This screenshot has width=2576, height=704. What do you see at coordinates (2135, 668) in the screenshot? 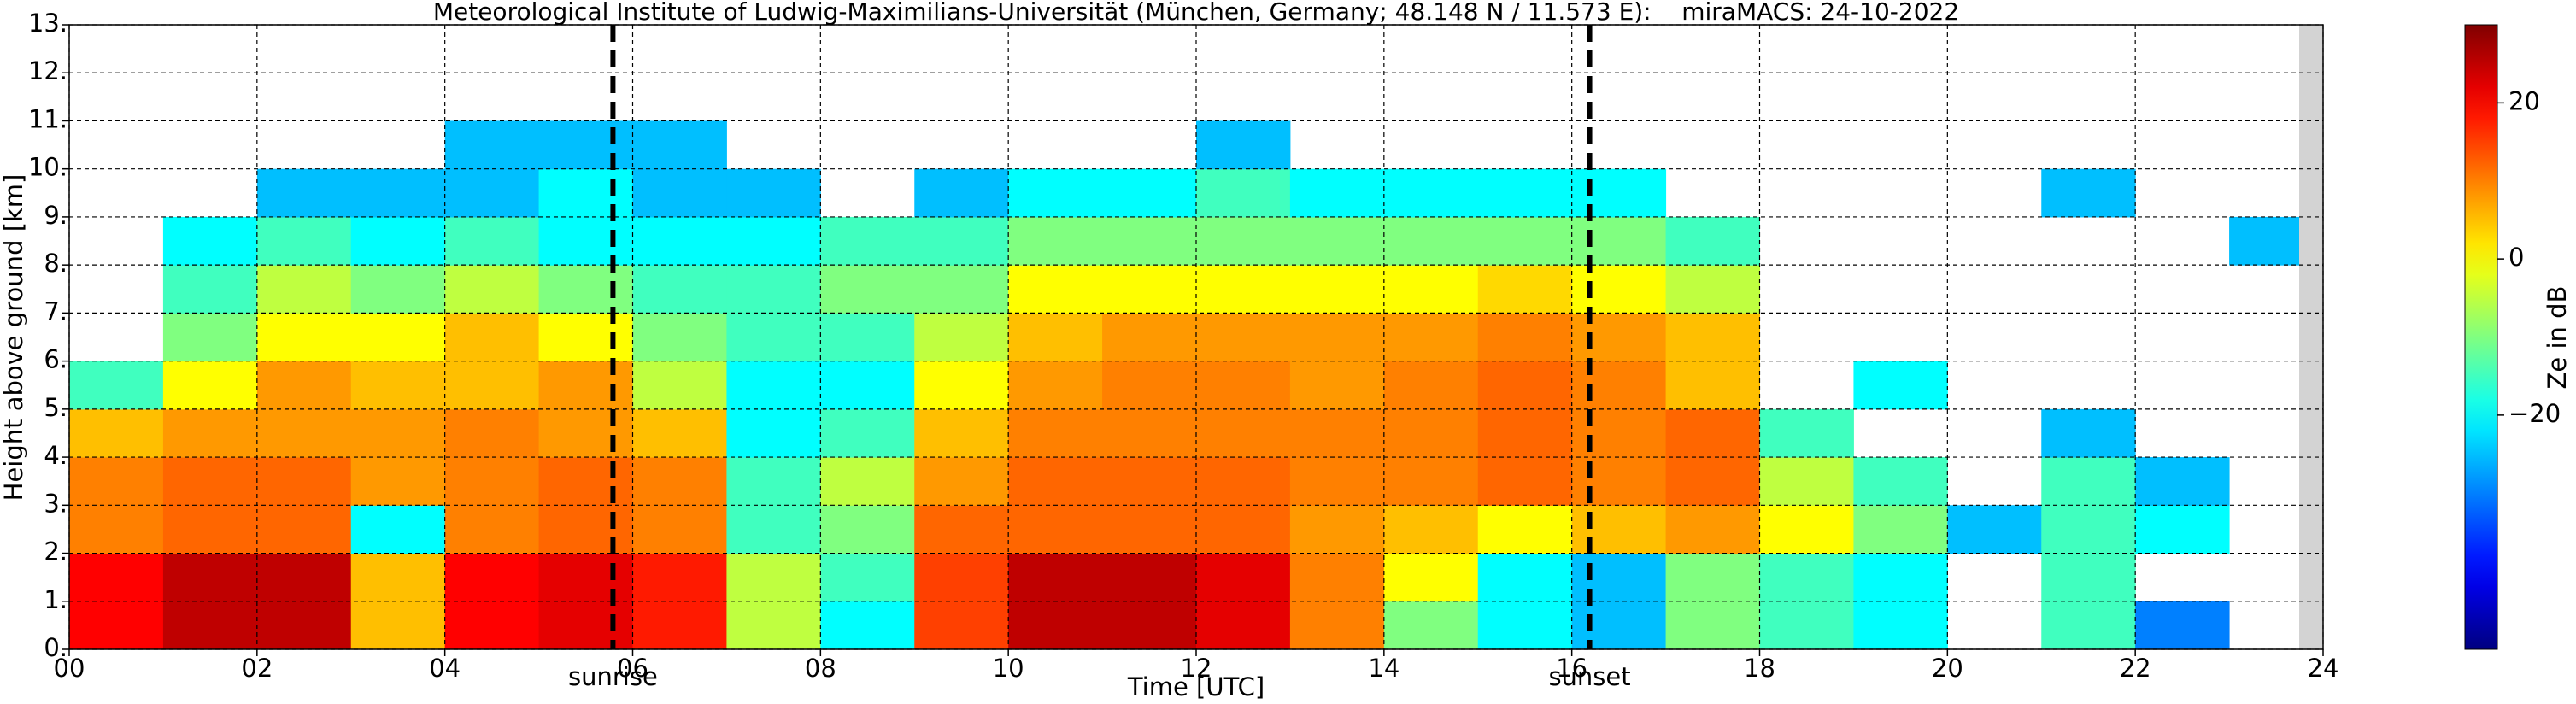
I see `x-tick-label: 22` at bounding box center [2135, 668].